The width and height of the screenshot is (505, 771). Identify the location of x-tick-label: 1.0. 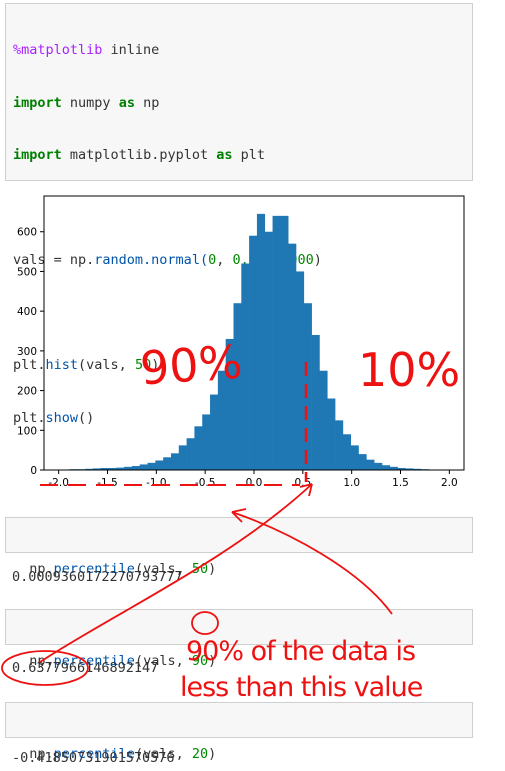
(351, 483).